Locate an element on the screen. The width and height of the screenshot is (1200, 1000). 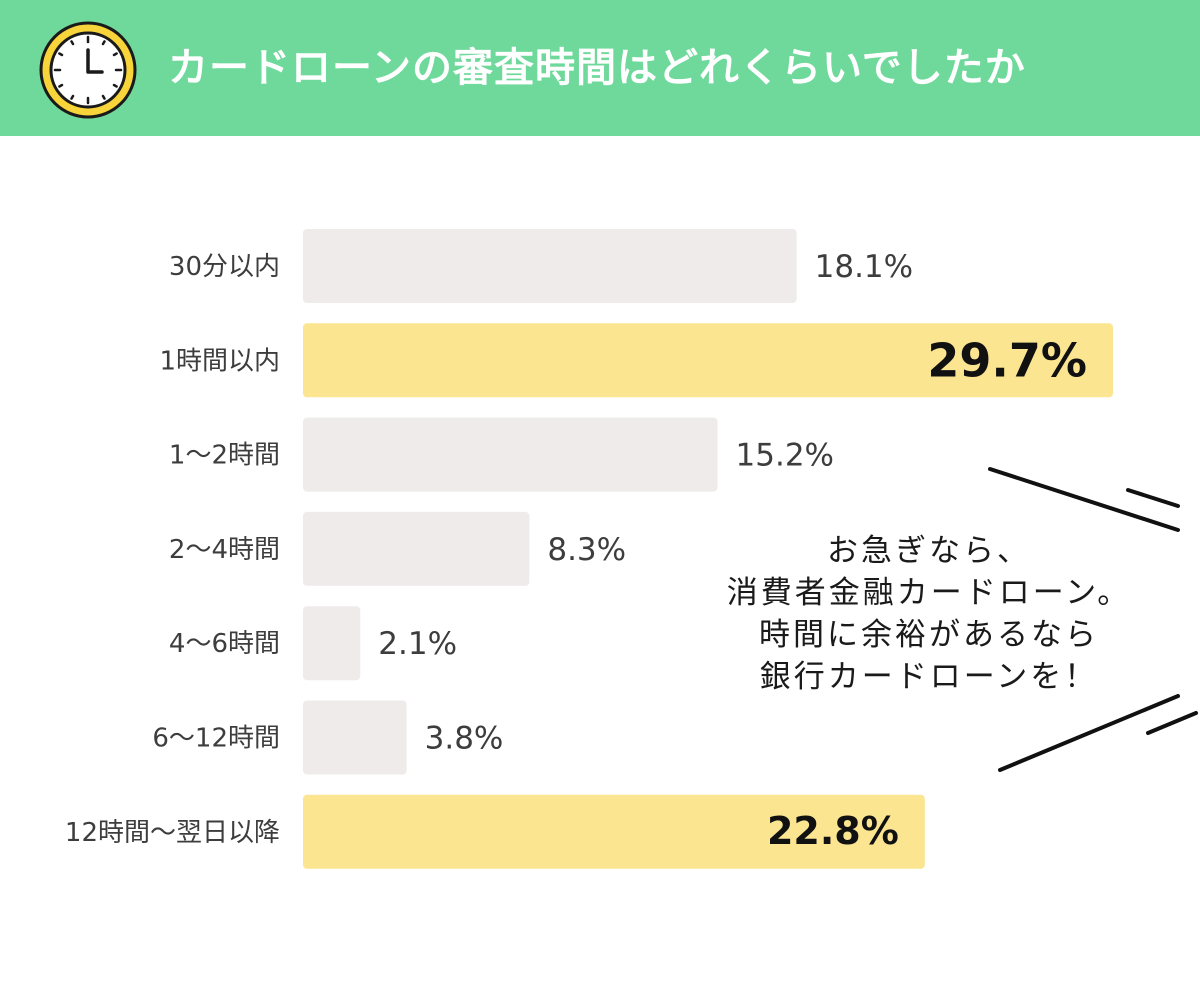
callout-line: お急ぎなら、 is located at coordinates (929, 551).